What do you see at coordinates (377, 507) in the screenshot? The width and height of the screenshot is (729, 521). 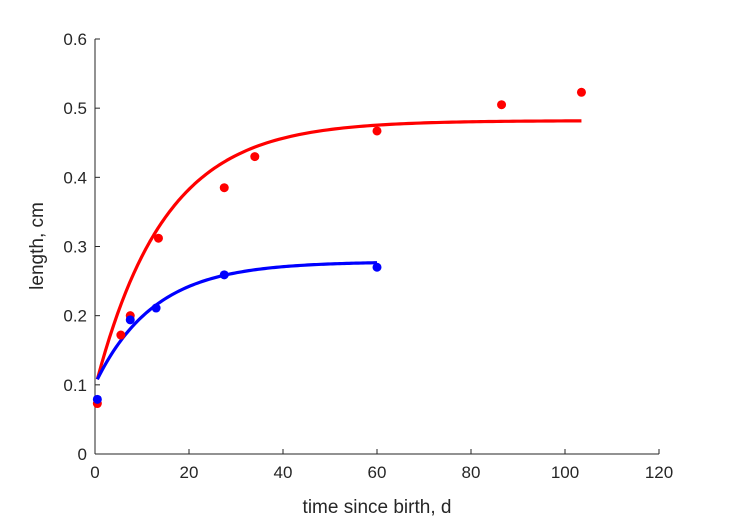 I see `x-axis-label: time since birth, d` at bounding box center [377, 507].